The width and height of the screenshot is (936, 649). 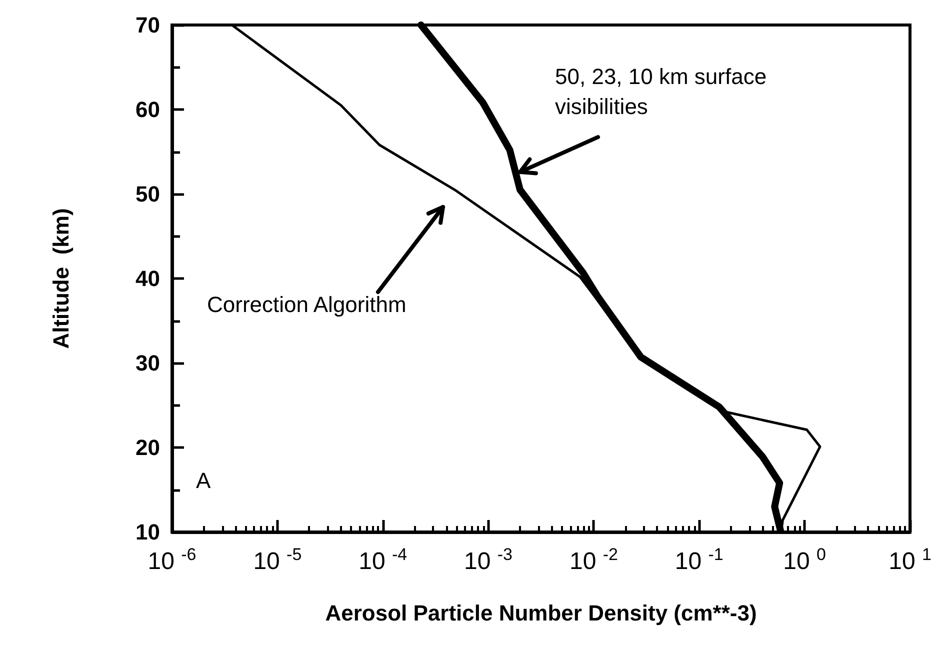 What do you see at coordinates (148, 25) in the screenshot?
I see `y-tick-label: 70` at bounding box center [148, 25].